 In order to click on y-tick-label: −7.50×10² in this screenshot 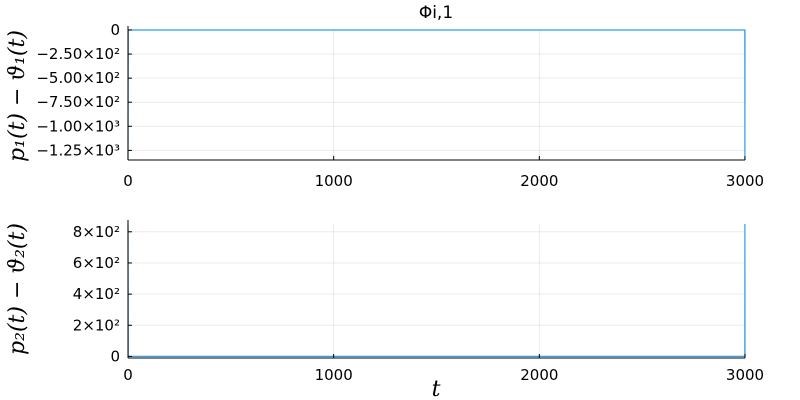, I will do `click(78, 102)`.